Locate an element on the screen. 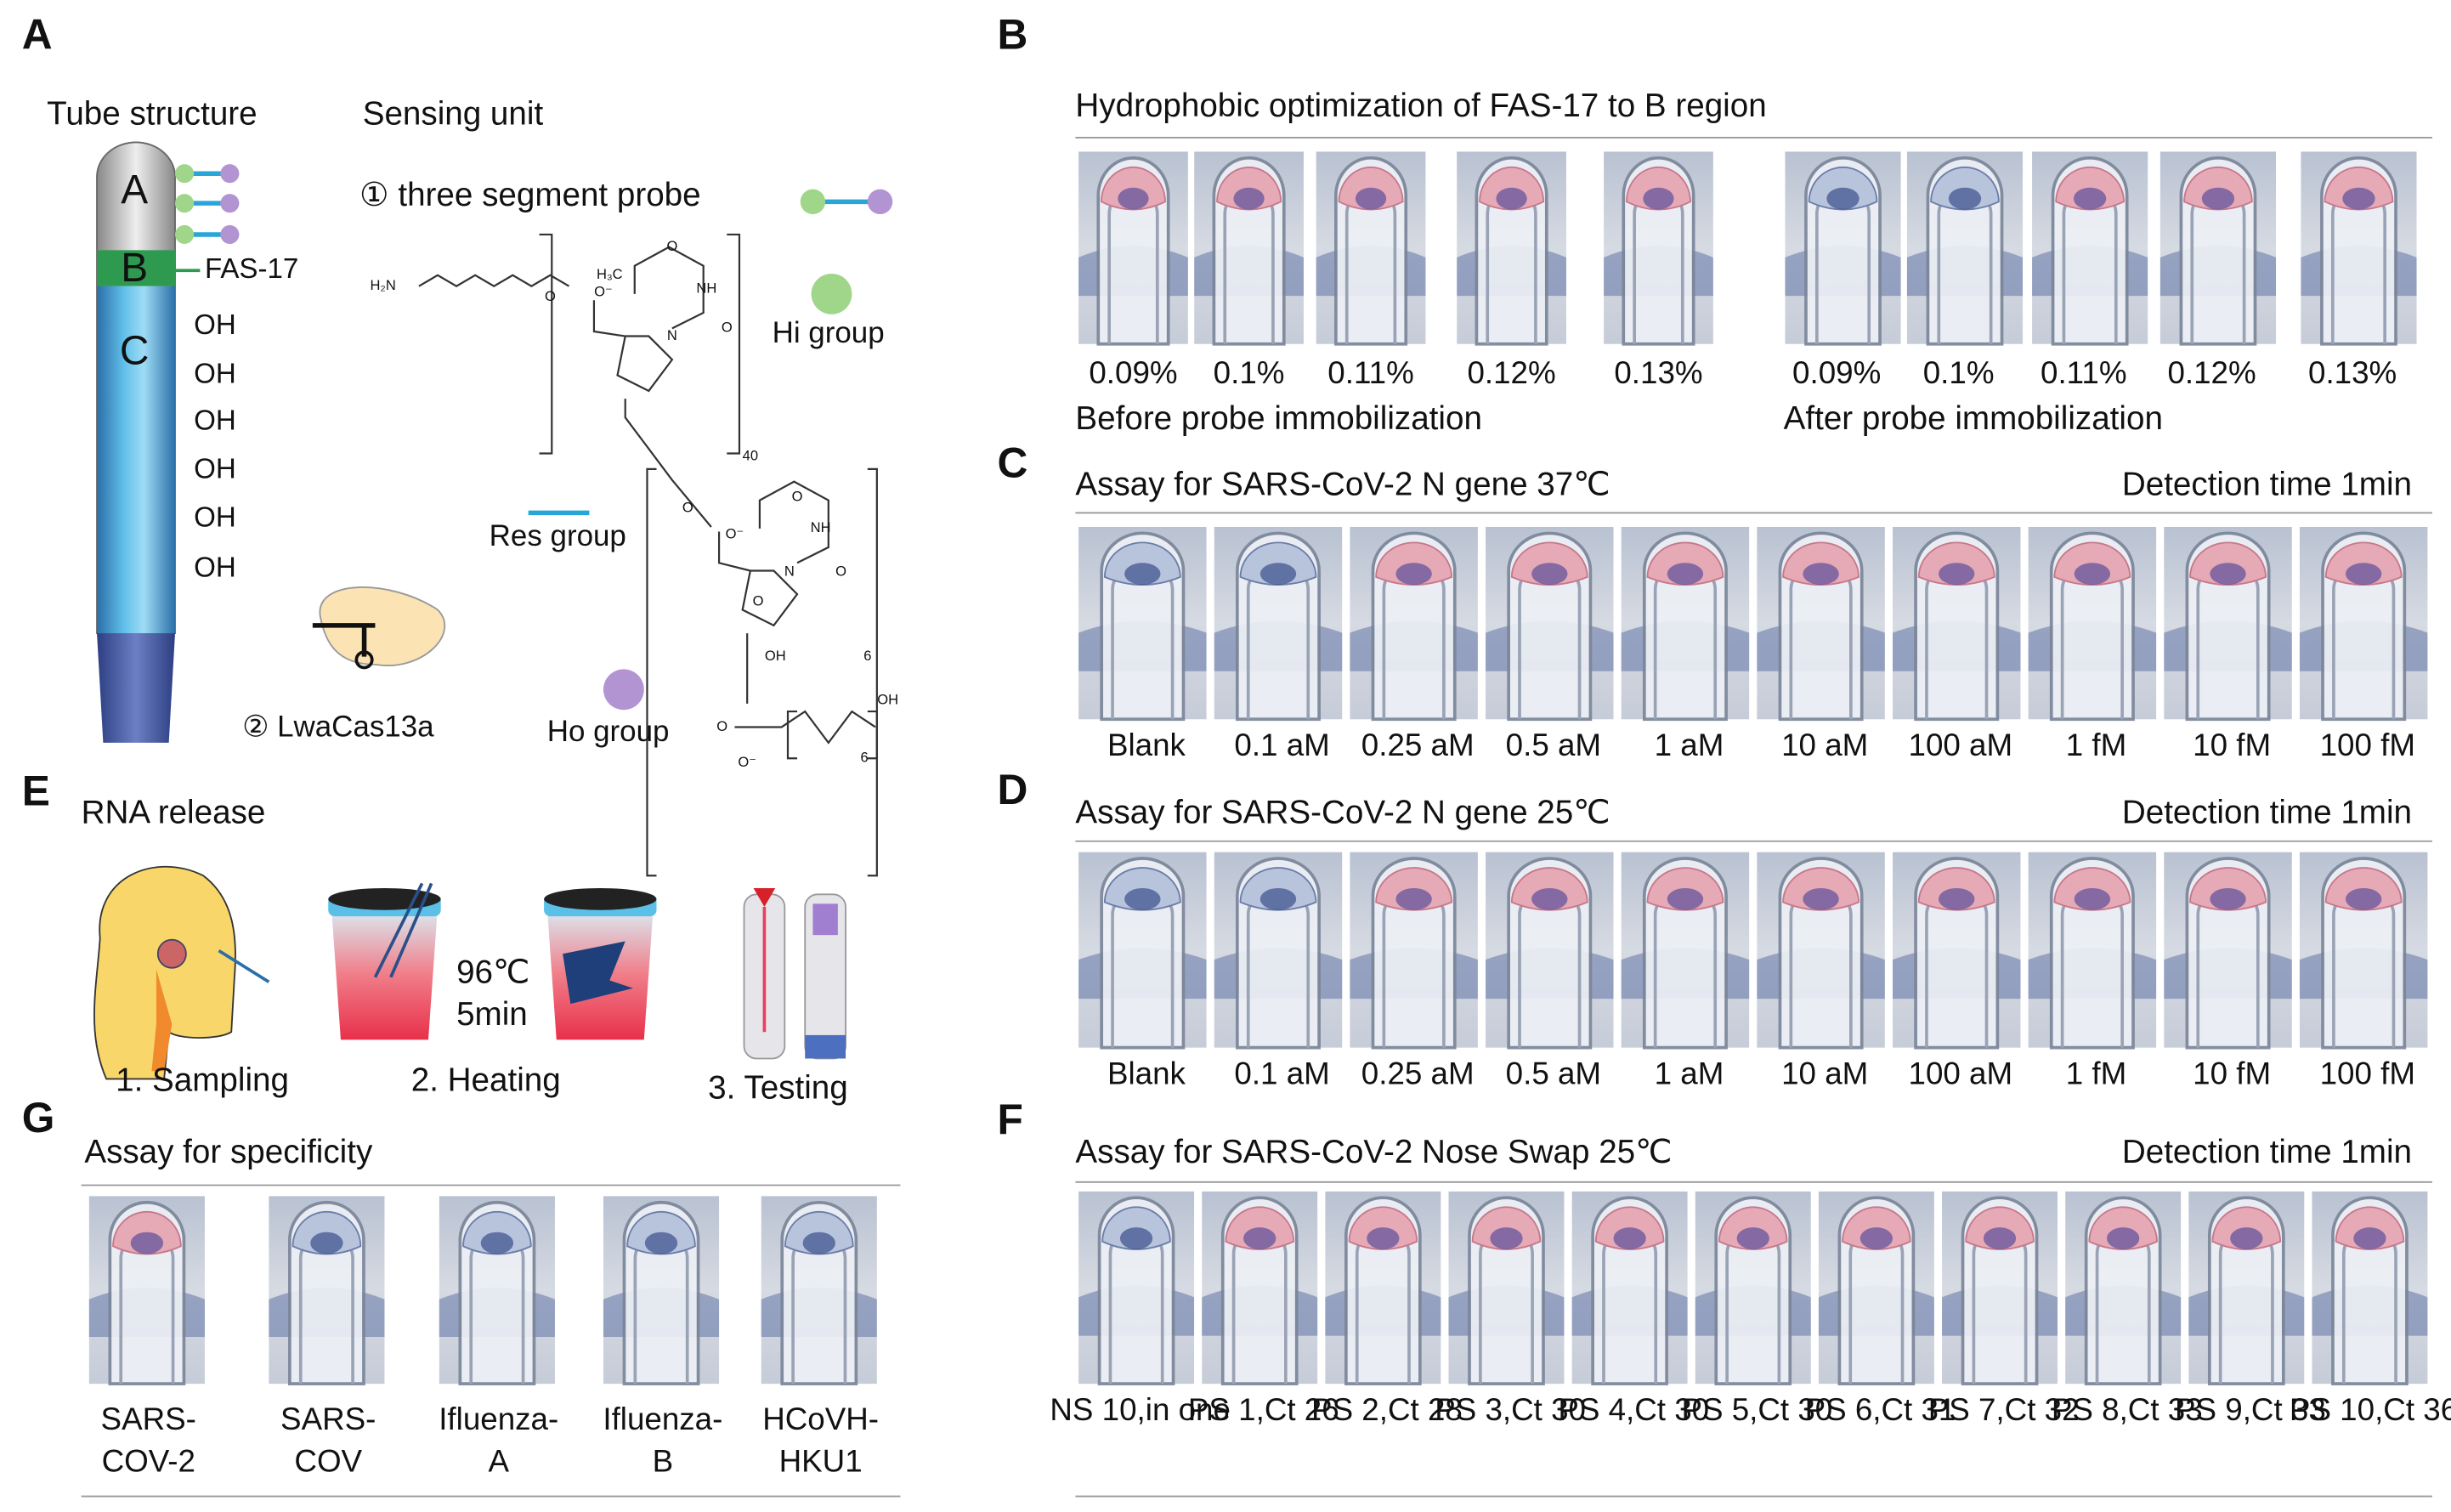 The image size is (2451, 1512). chem-label: NH is located at coordinates (706, 288).